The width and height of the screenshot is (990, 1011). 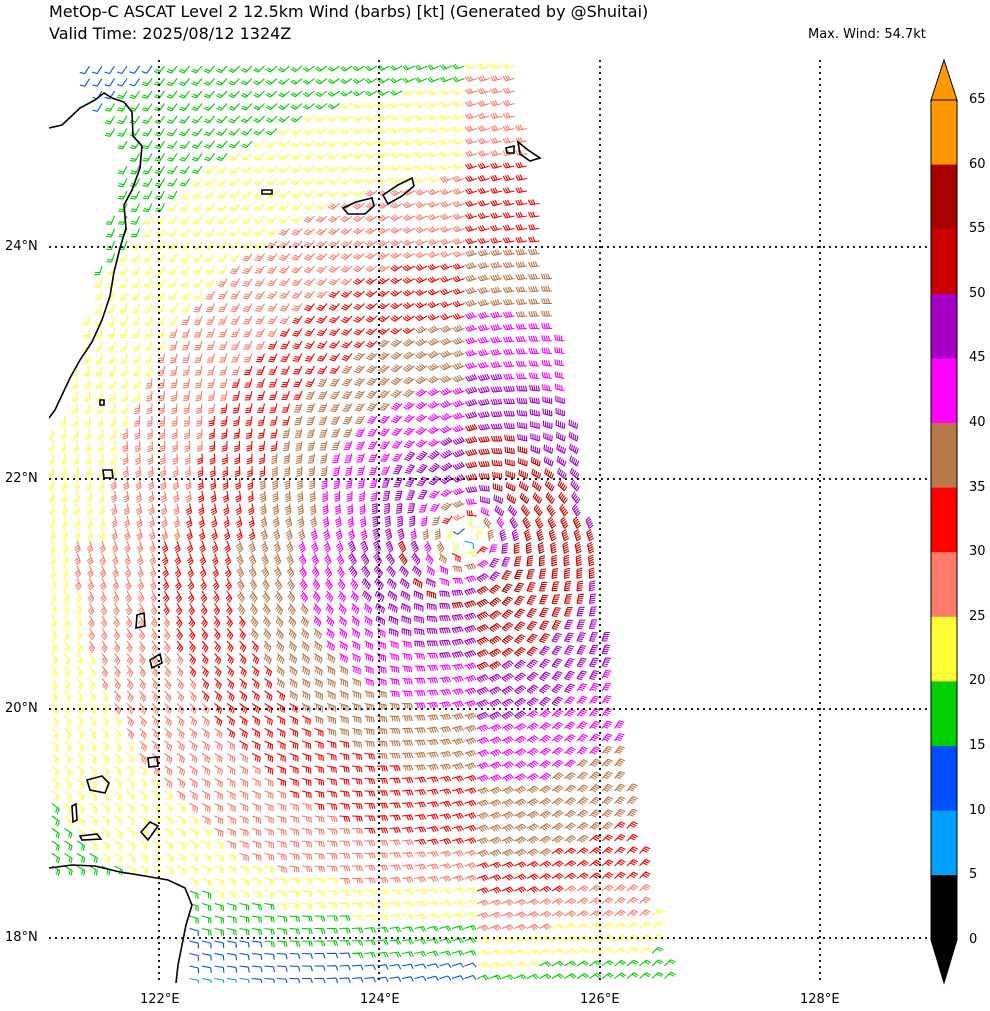 I want to click on lon-label-124e: 124°E, so click(x=380, y=999).